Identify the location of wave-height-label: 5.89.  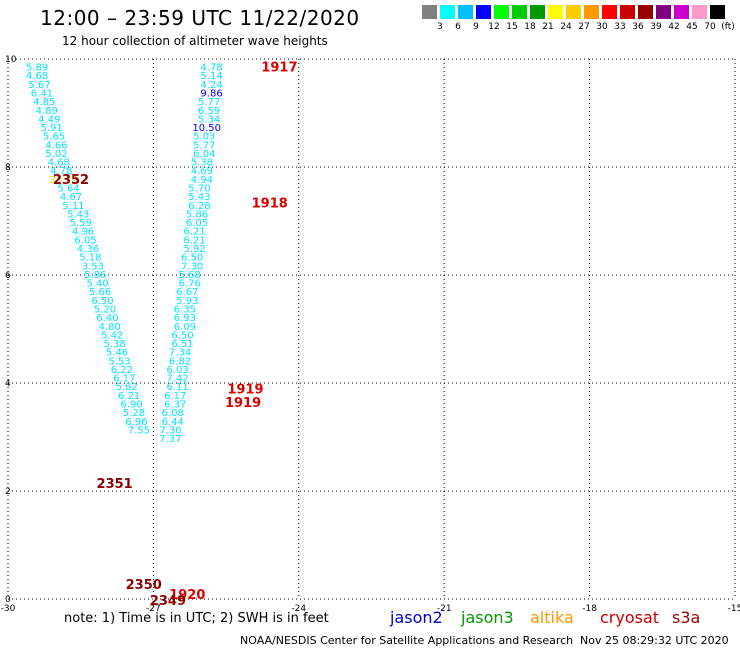
(37, 68).